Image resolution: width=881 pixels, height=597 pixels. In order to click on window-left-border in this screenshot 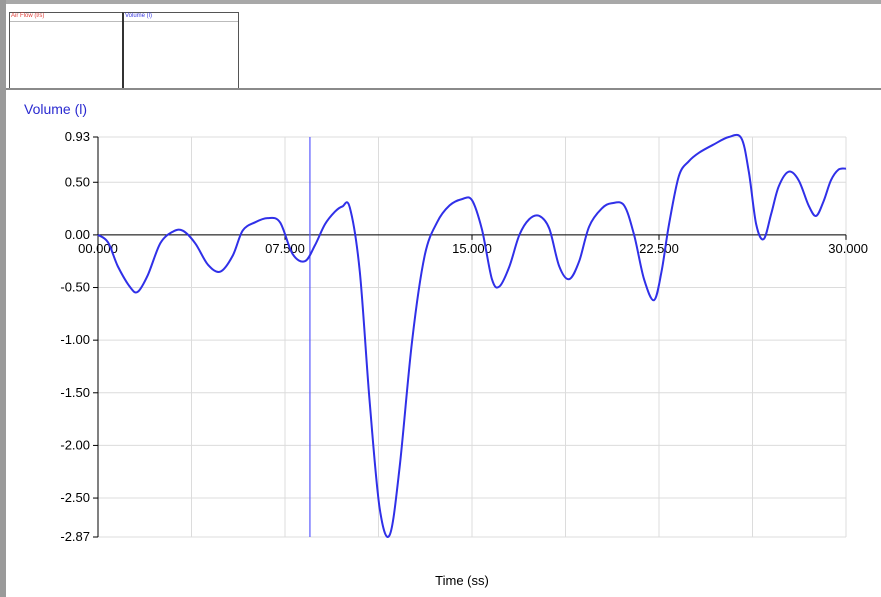, I will do `click(3, 298)`.